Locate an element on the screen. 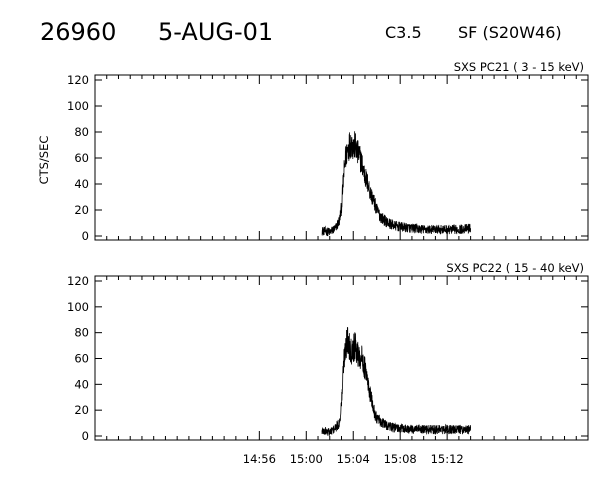 The image size is (600, 480). x-tick-label: 15:00 is located at coordinates (306, 459).